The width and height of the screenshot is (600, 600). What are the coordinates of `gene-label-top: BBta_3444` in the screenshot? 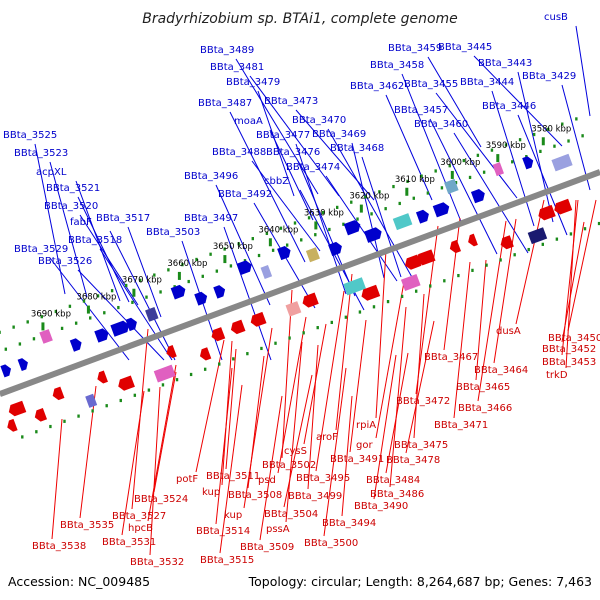 It's located at (487, 82).